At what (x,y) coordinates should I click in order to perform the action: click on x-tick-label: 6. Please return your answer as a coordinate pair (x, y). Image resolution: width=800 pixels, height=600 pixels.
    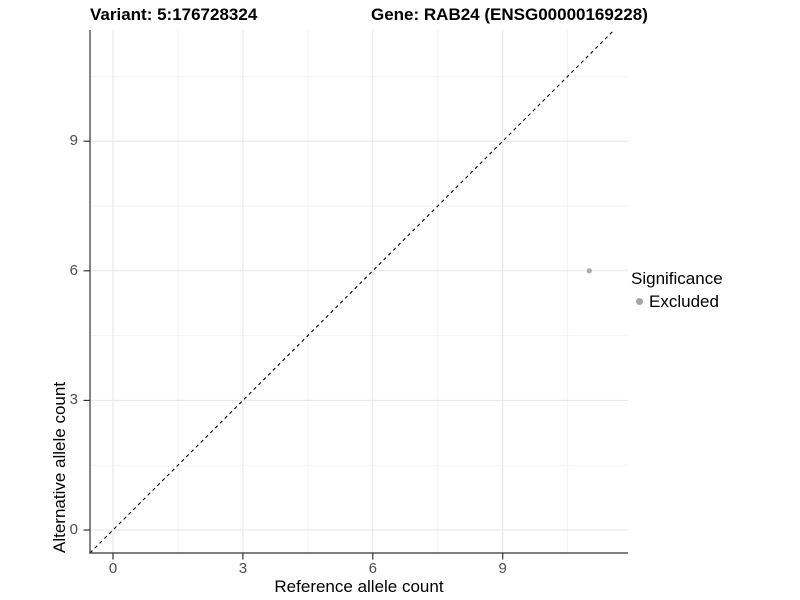
    Looking at the image, I should click on (372, 568).